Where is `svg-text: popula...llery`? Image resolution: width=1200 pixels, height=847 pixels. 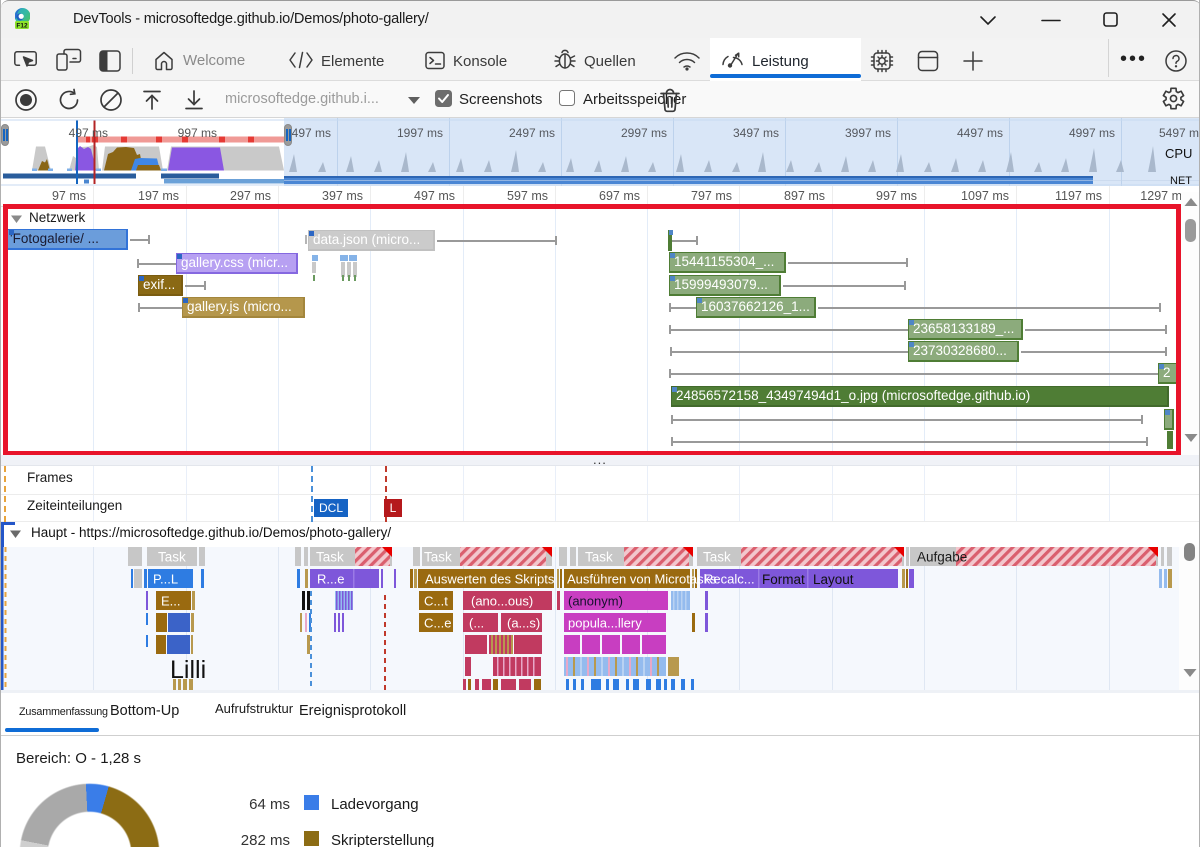
svg-text: popula...llery is located at coordinates (605, 623).